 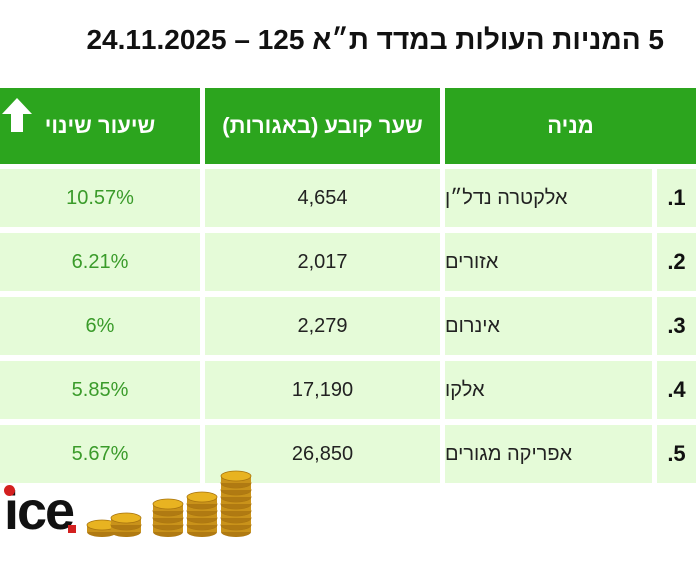 I want to click on up-arrow-icon, so click(x=17, y=115).